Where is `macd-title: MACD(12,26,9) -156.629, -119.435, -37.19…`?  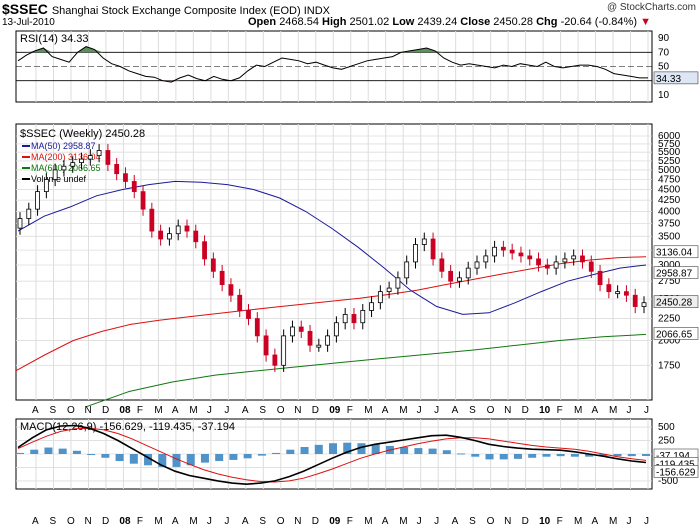 macd-title: MACD(12,26,9) -156.629, -119.435, -37.19… is located at coordinates (127, 427).